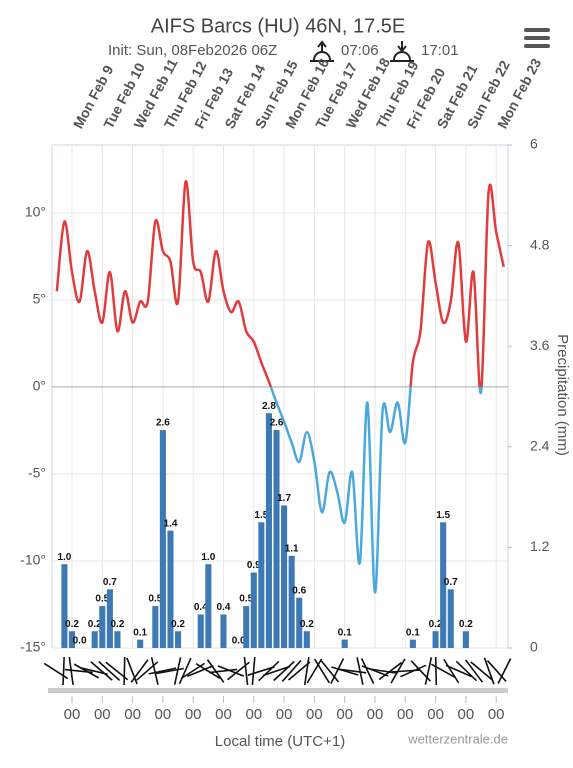 The height and width of the screenshot is (768, 573). What do you see at coordinates (402, 51) in the screenshot?
I see `sunset-icon` at bounding box center [402, 51].